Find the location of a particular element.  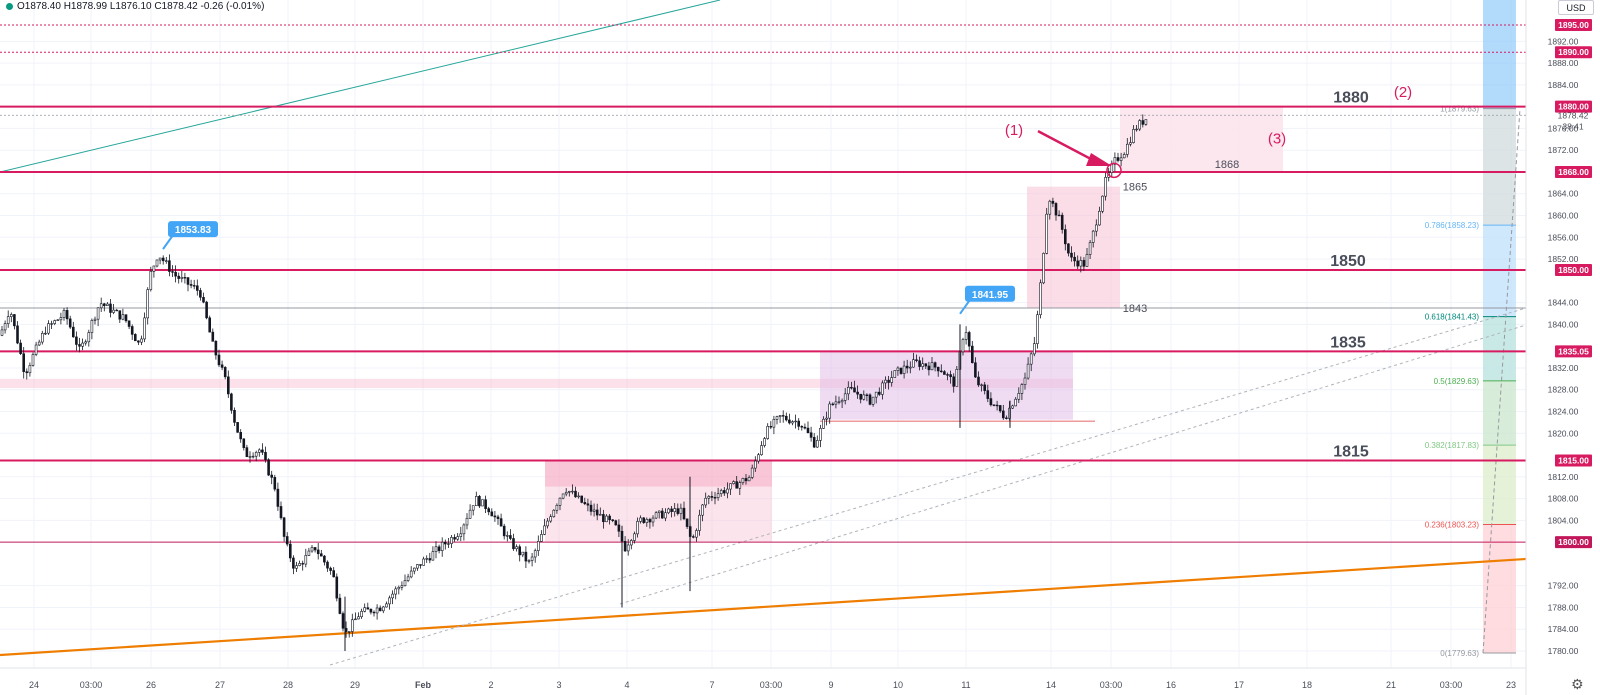

price-note: 1843 is located at coordinates (1135, 309).